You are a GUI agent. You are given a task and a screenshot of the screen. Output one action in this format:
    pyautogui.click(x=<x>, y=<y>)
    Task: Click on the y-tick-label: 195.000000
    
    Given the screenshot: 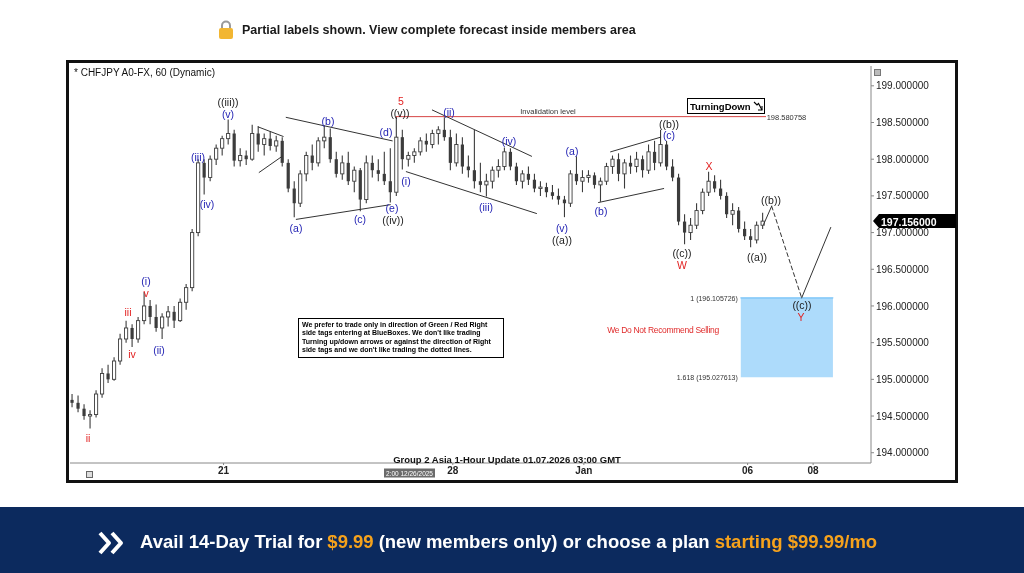 What is the action you would take?
    pyautogui.click(x=903, y=379)
    